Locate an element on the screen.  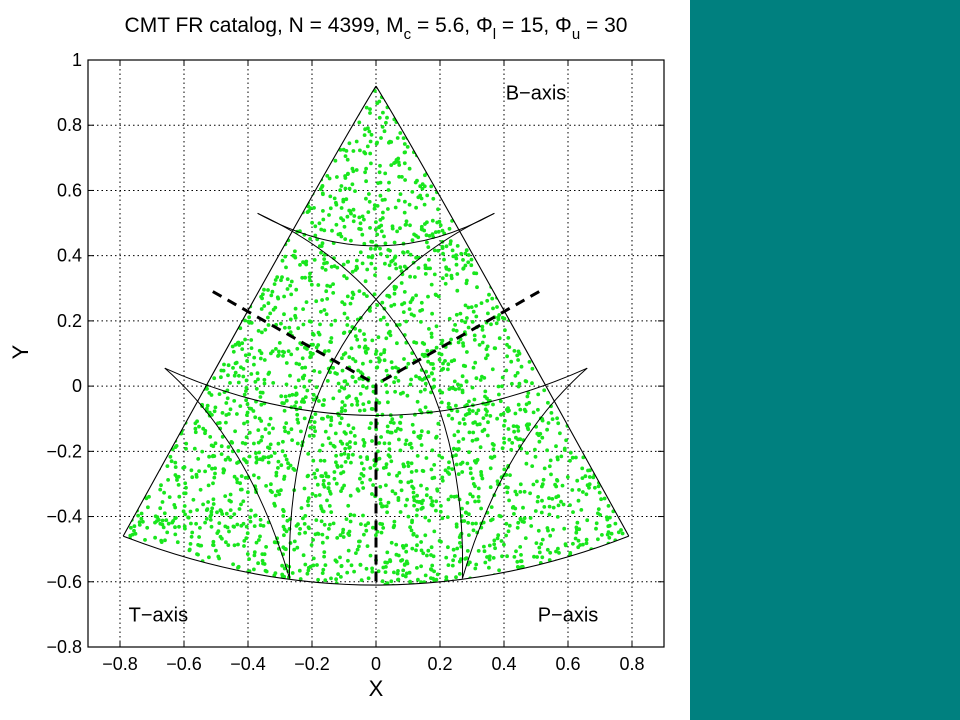
x-tick-label: −0.6 is located at coordinates (184, 664).